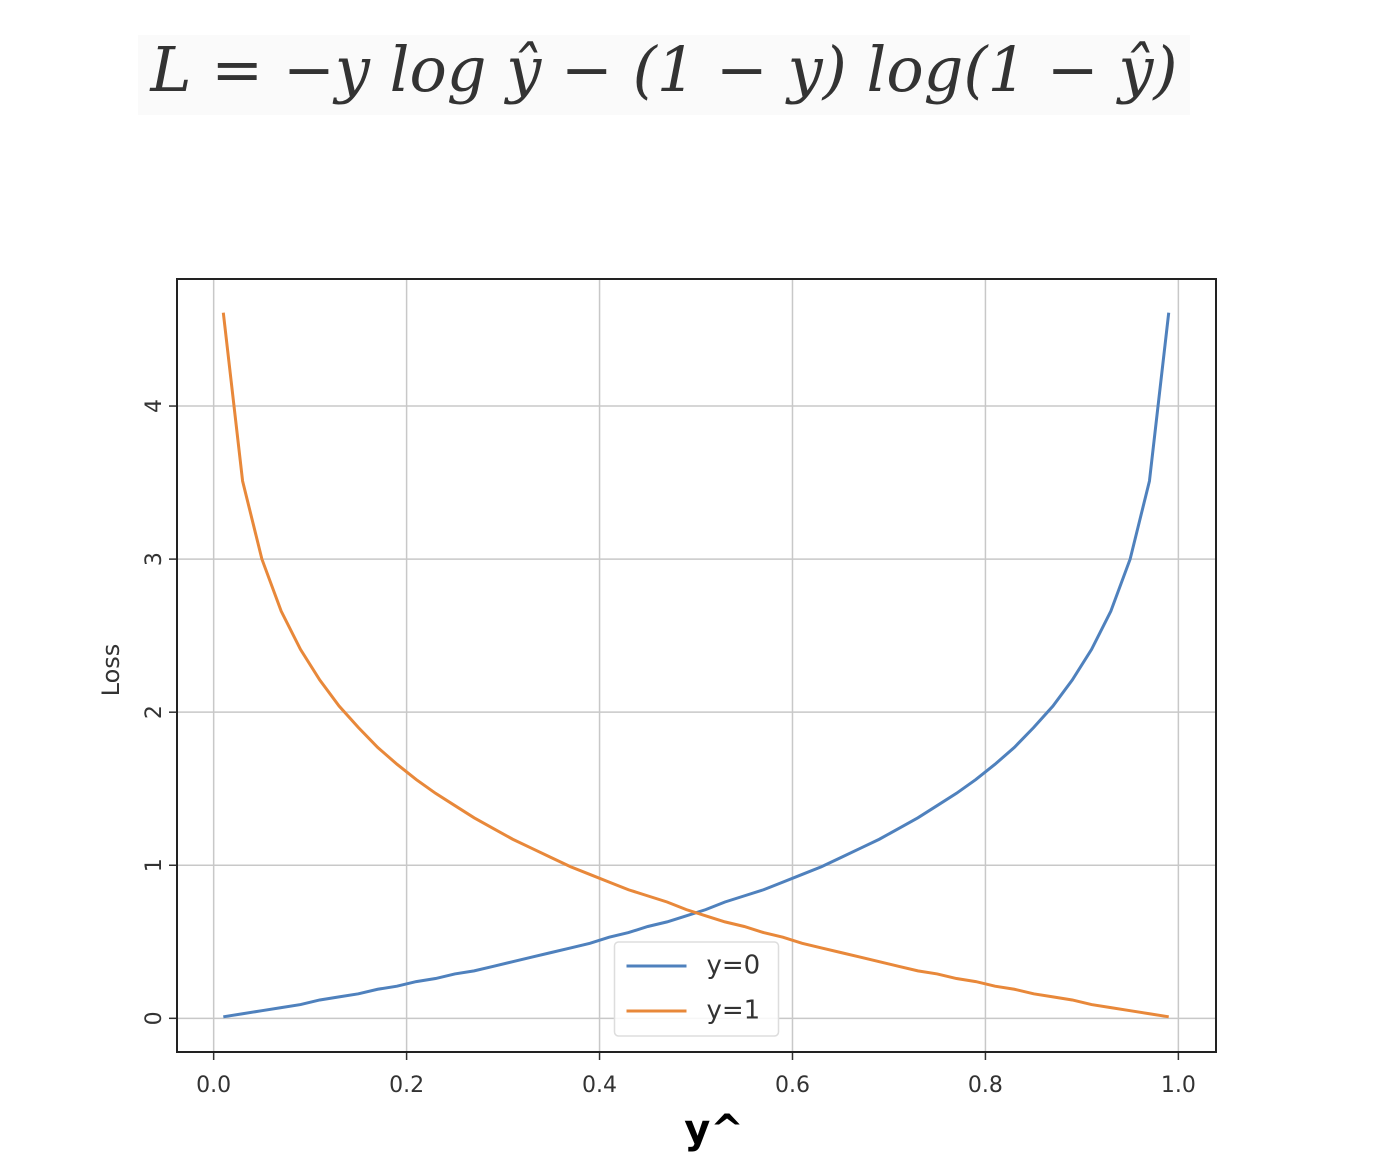 The height and width of the screenshot is (1166, 1394). Describe the element at coordinates (111, 670) in the screenshot. I see `y-axis-label: Loss` at that location.